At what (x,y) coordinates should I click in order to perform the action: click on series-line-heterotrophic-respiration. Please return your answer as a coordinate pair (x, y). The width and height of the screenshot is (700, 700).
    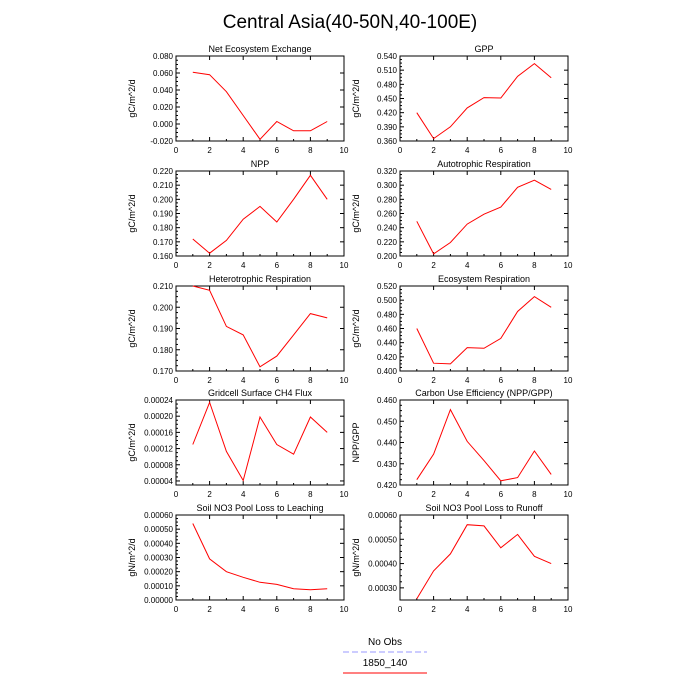
    Looking at the image, I should click on (260, 326).